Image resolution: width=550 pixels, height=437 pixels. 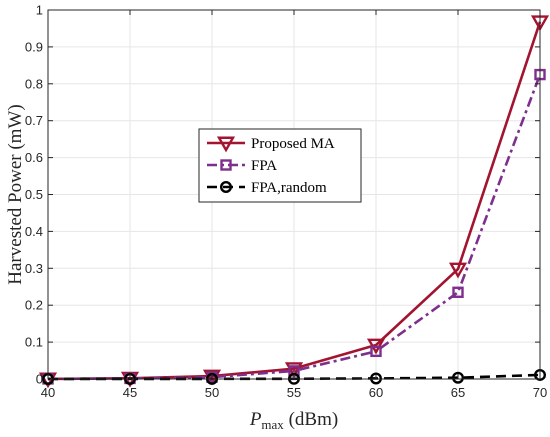 What do you see at coordinates (264, 166) in the screenshot?
I see `legend-label-1: FPA` at bounding box center [264, 166].